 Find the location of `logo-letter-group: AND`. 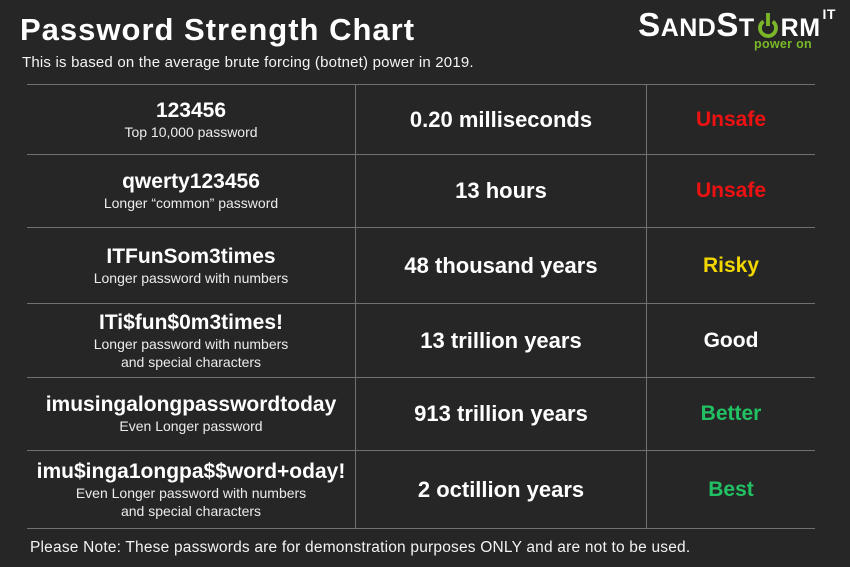

logo-letter-group: AND is located at coordinates (688, 28).